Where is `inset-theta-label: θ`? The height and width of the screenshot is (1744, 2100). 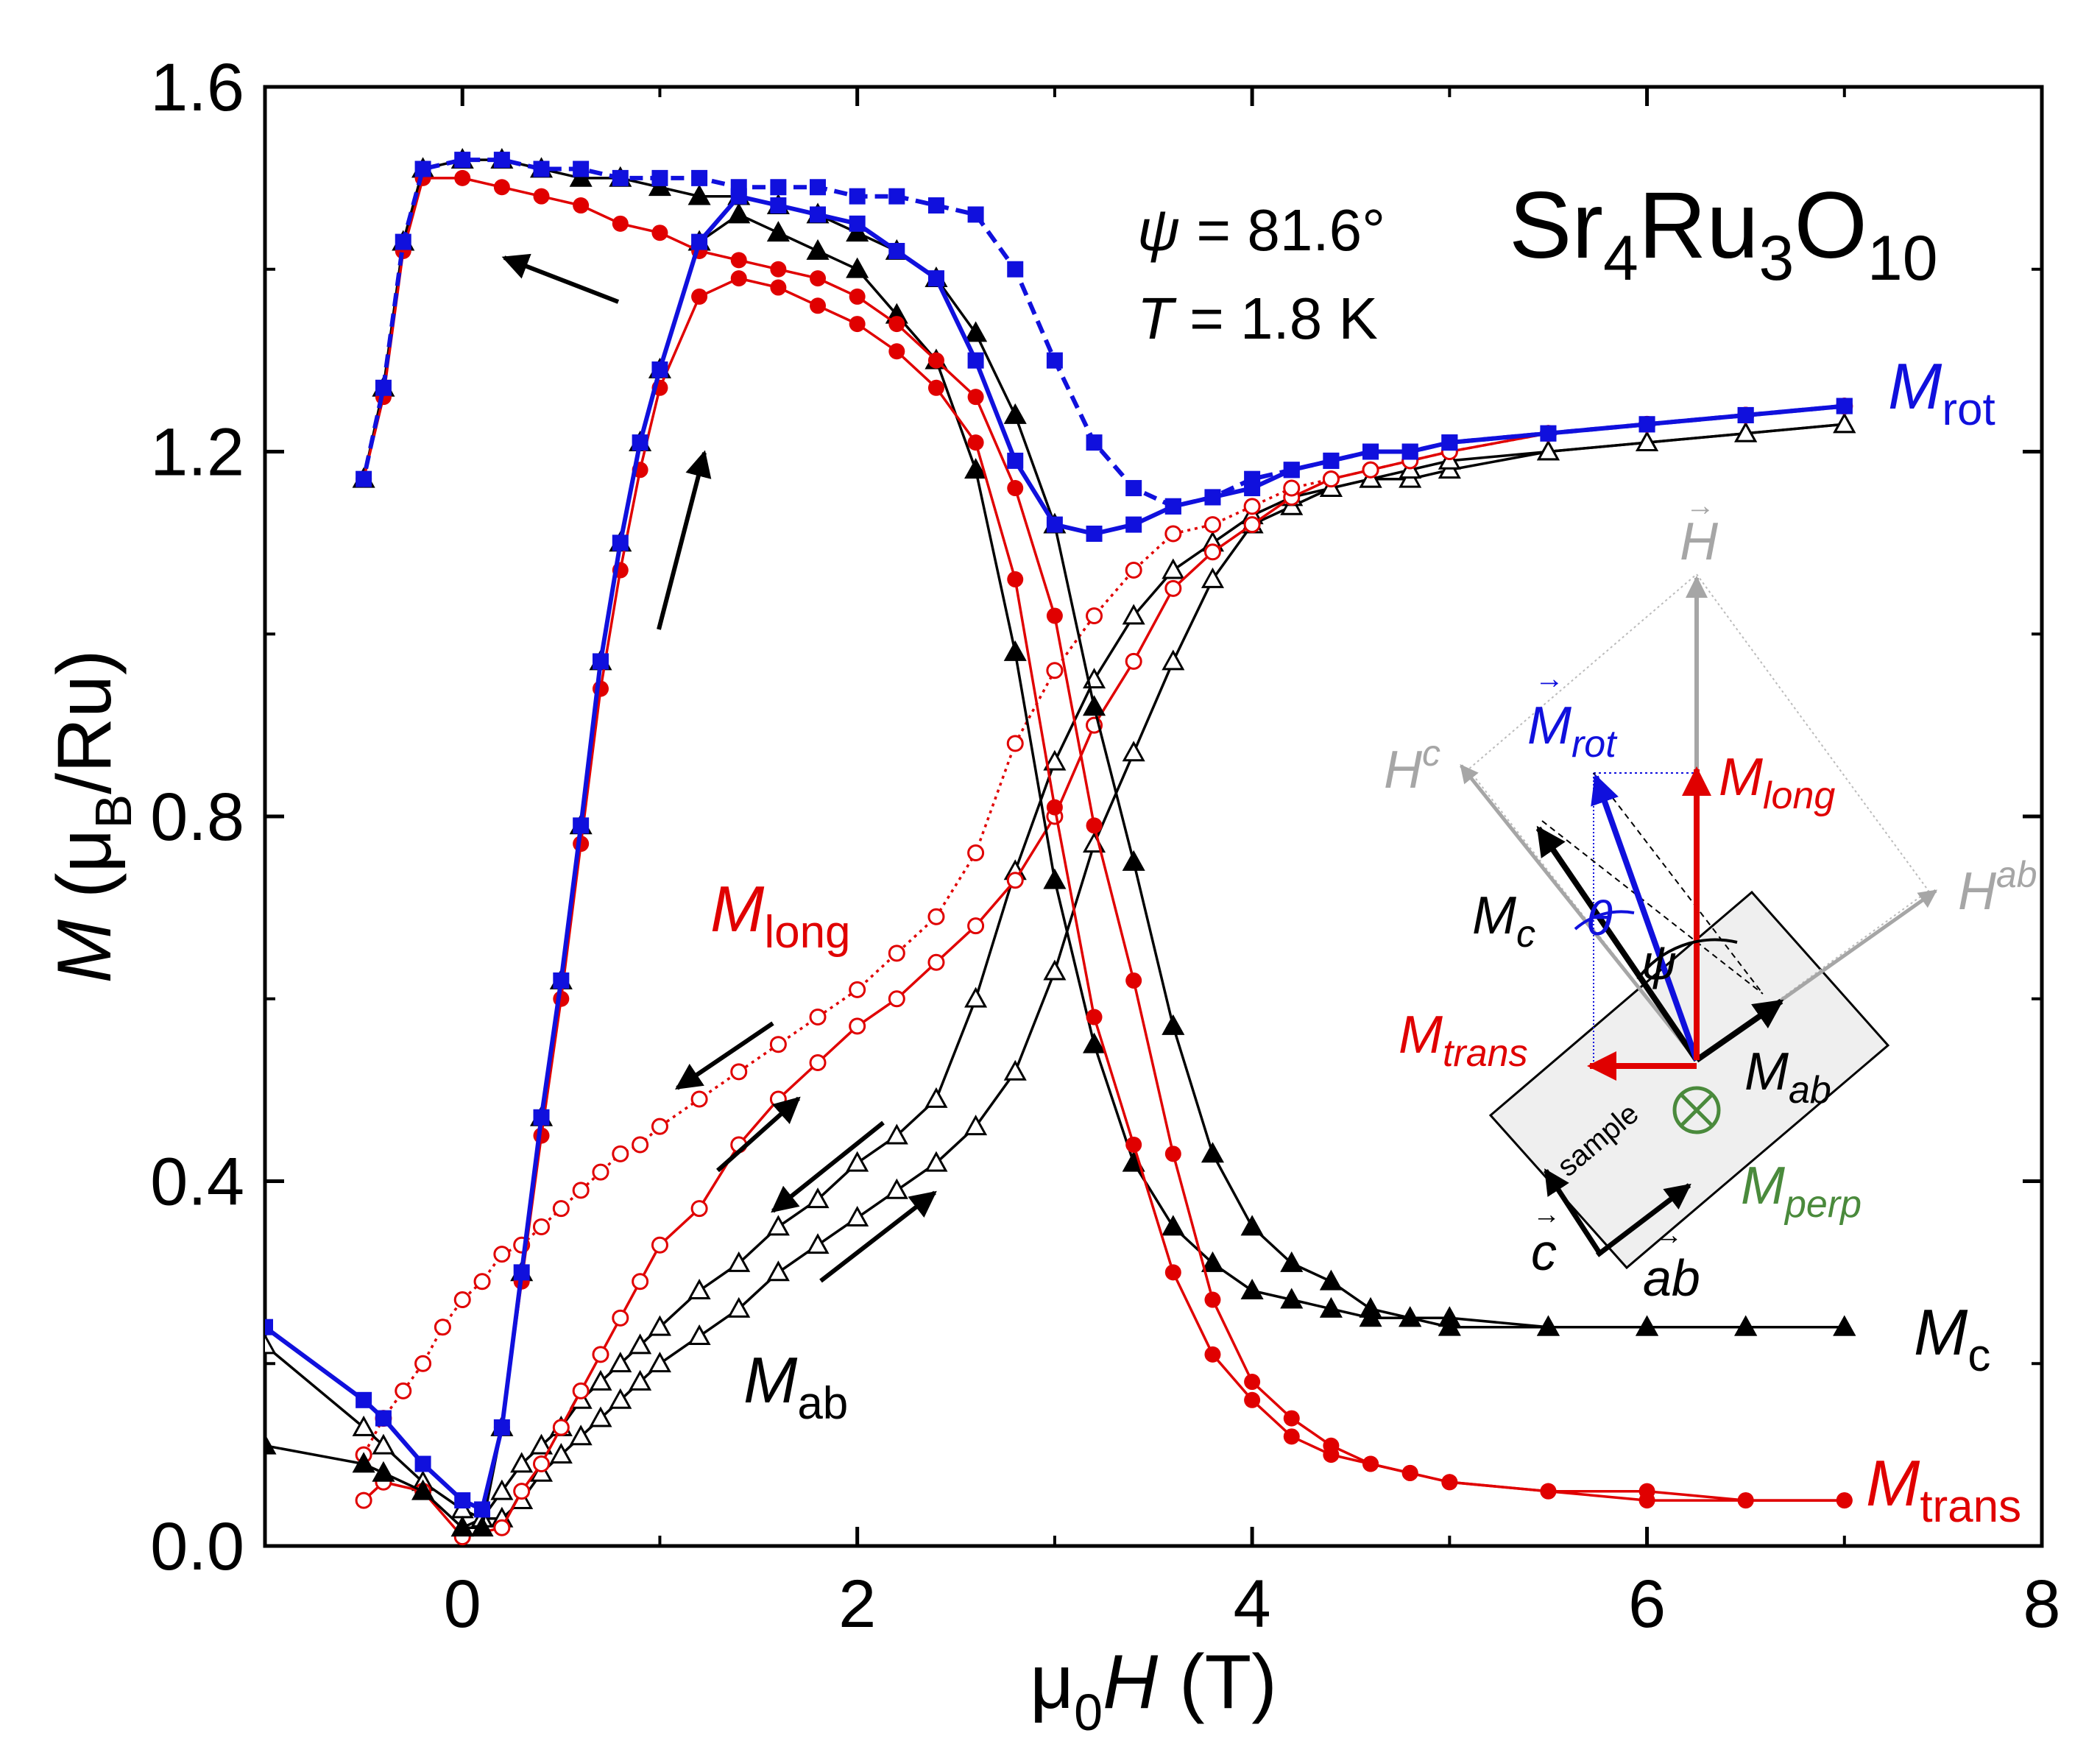 inset-theta-label: θ is located at coordinates (1599, 918).